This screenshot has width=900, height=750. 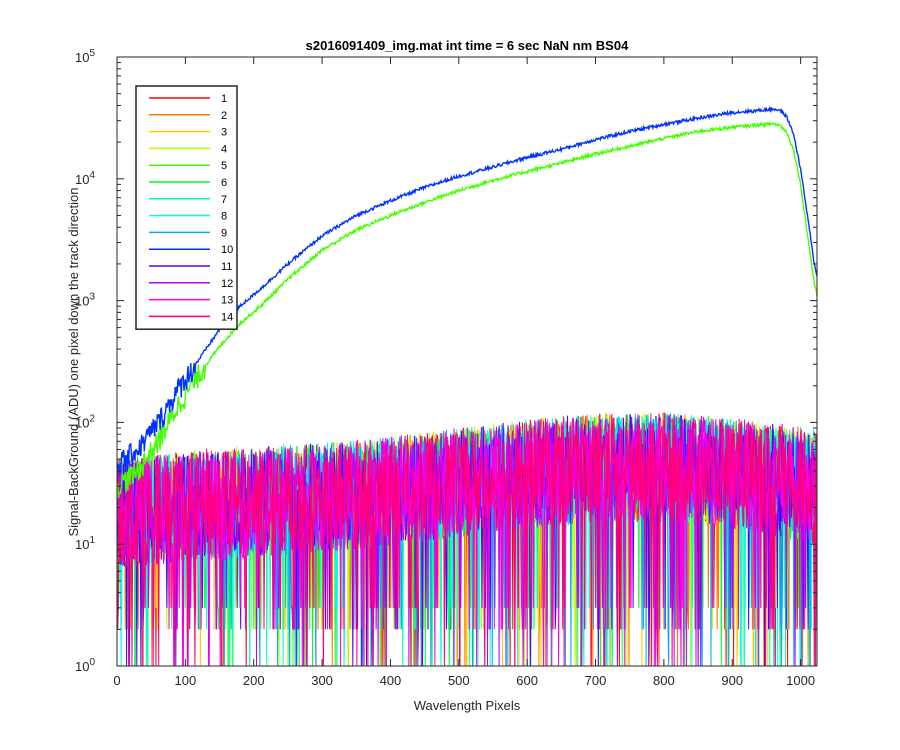 What do you see at coordinates (664, 680) in the screenshot?
I see `x-tick-label: 800` at bounding box center [664, 680].